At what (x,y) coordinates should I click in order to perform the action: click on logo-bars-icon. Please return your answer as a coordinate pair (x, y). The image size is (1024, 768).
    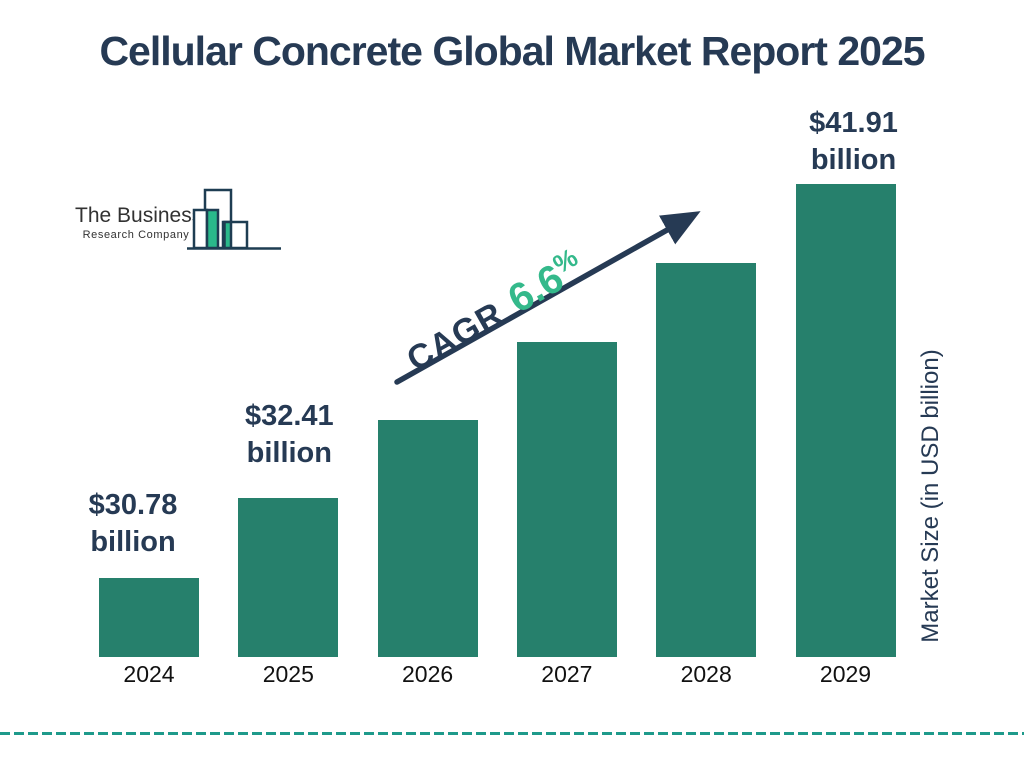
    Looking at the image, I should click on (234, 219).